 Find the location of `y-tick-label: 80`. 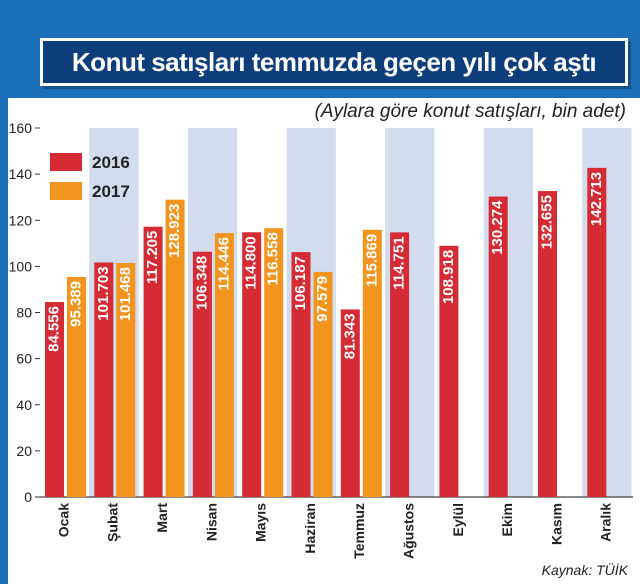

y-tick-label: 80 is located at coordinates (24, 313).